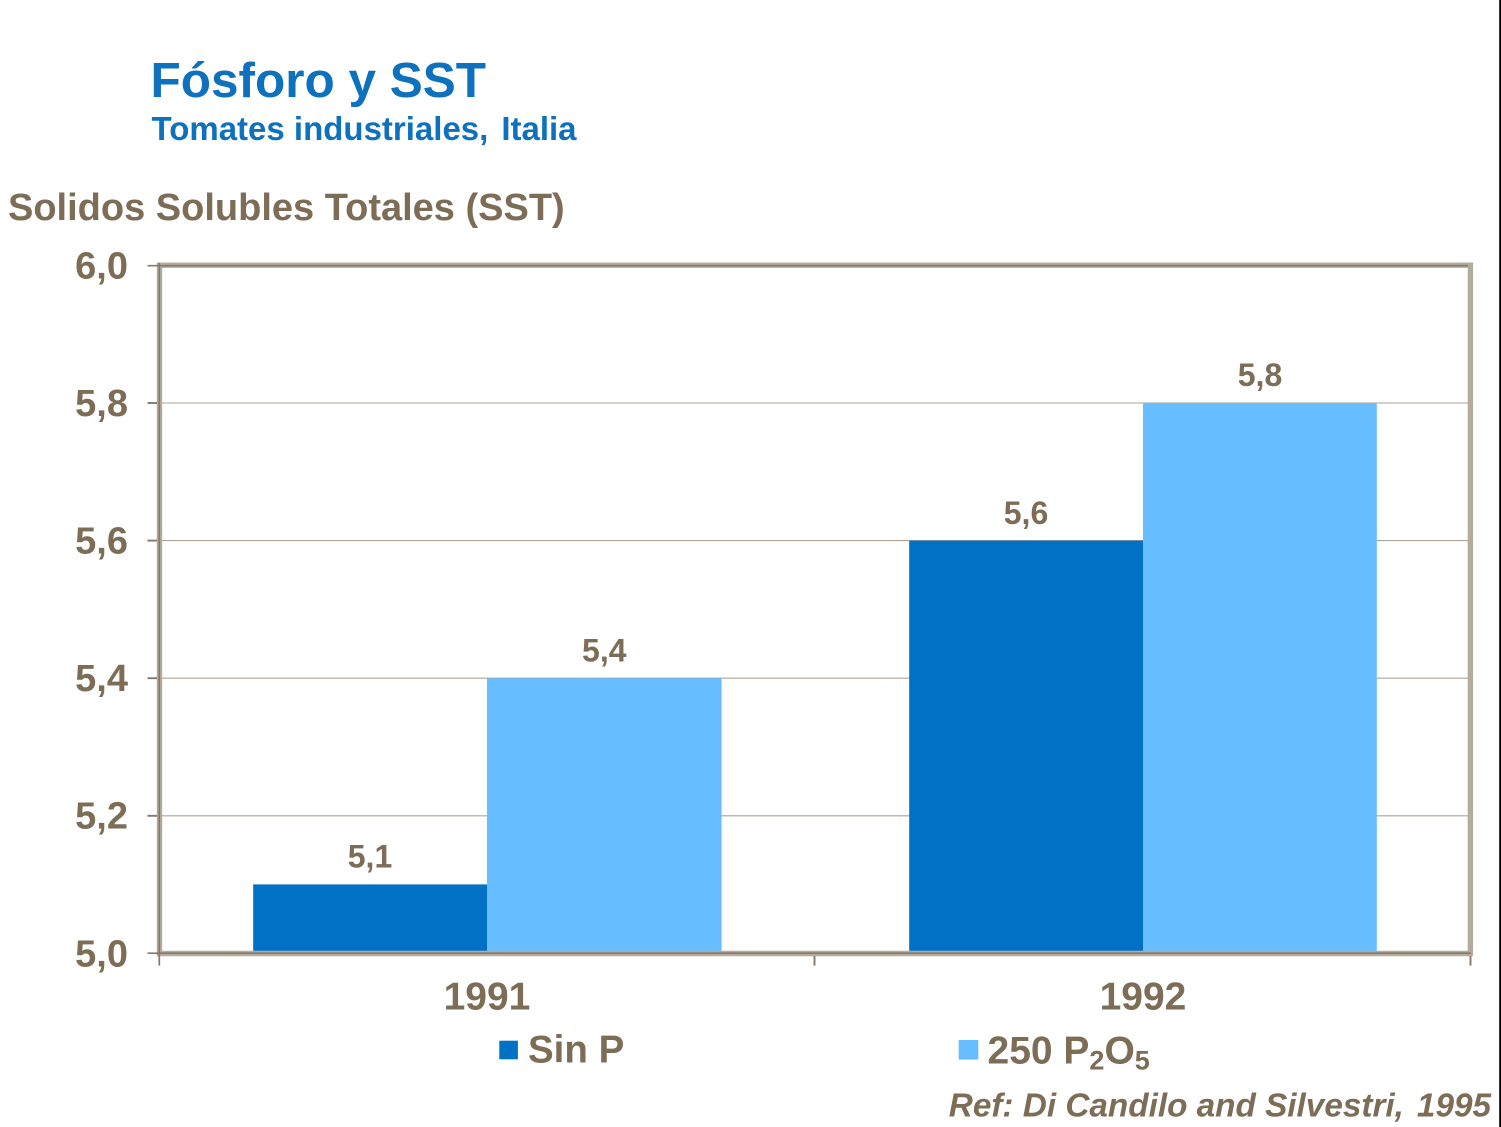  Describe the element at coordinates (487, 997) in the screenshot. I see `svg-text: 1991` at that location.